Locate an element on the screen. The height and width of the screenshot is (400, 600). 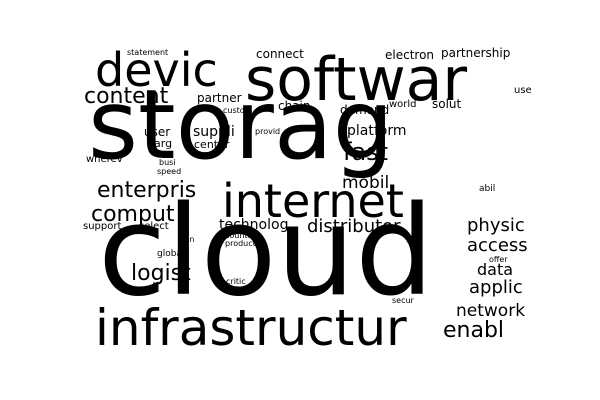
word-critic: critic is located at coordinates (236, 281).